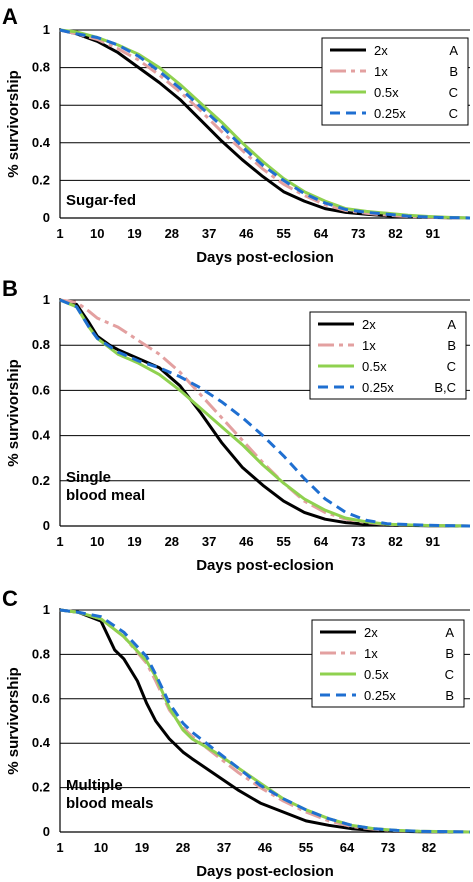 The image size is (473, 882). I want to click on legend: 2x A 1x B 0.5x C 0.25x B, so click(388, 663).